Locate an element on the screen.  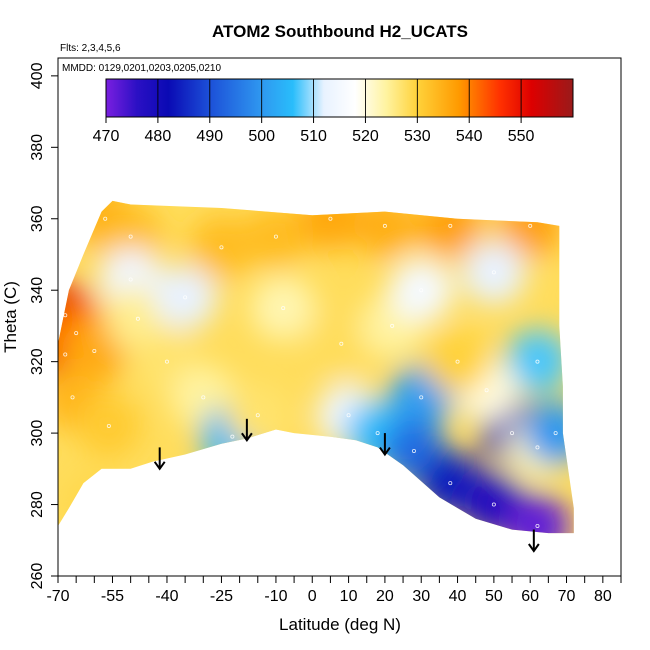
colorbar-tick-label: 480 is located at coordinates (158, 136).